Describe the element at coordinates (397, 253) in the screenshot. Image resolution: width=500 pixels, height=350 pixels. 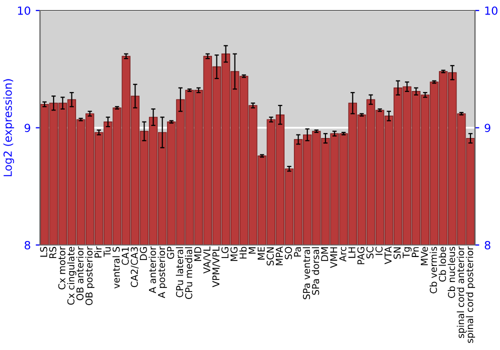
I see `x-tick-label: SN` at that location.